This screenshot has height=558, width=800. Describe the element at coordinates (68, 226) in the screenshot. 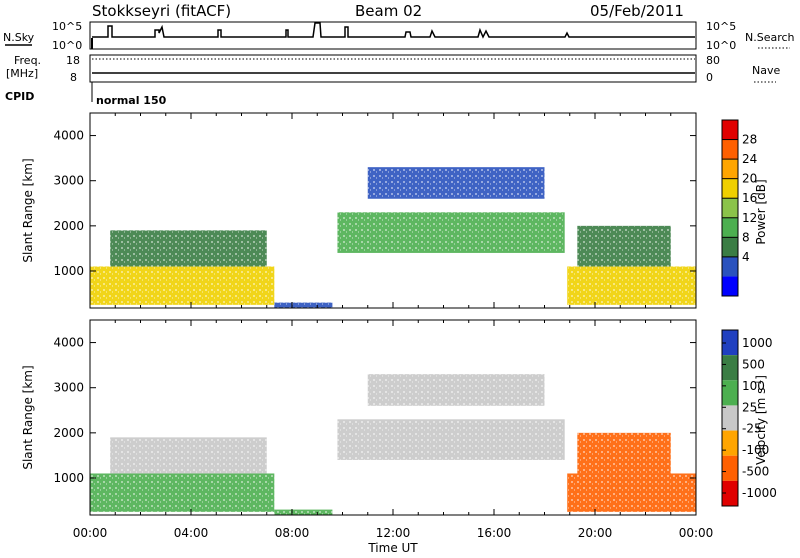

I see `power-ytick-label: 2000` at that location.